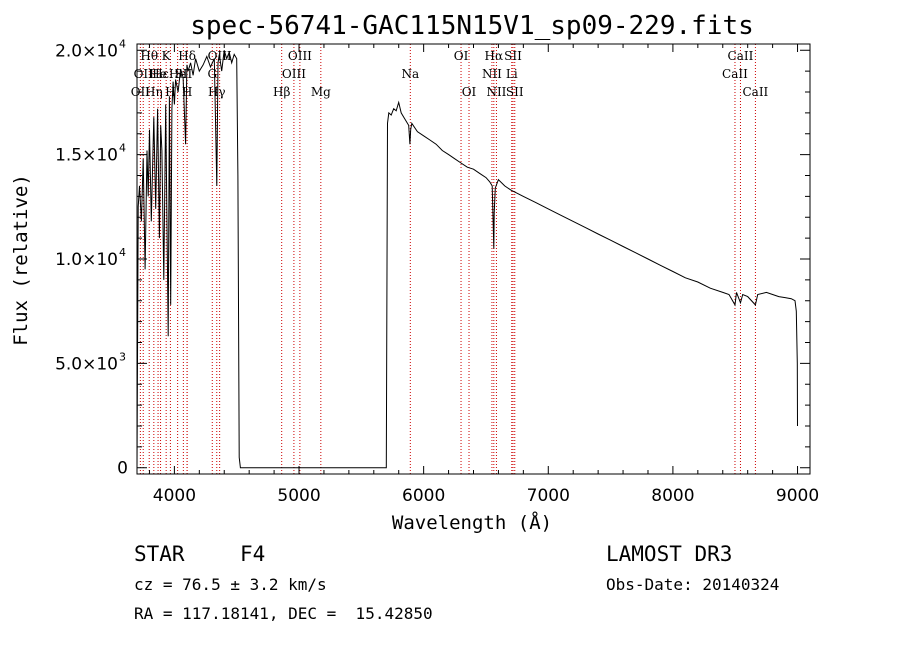  What do you see at coordinates (122, 469) in the screenshot?
I see `y-tick-label: 0` at bounding box center [122, 469].